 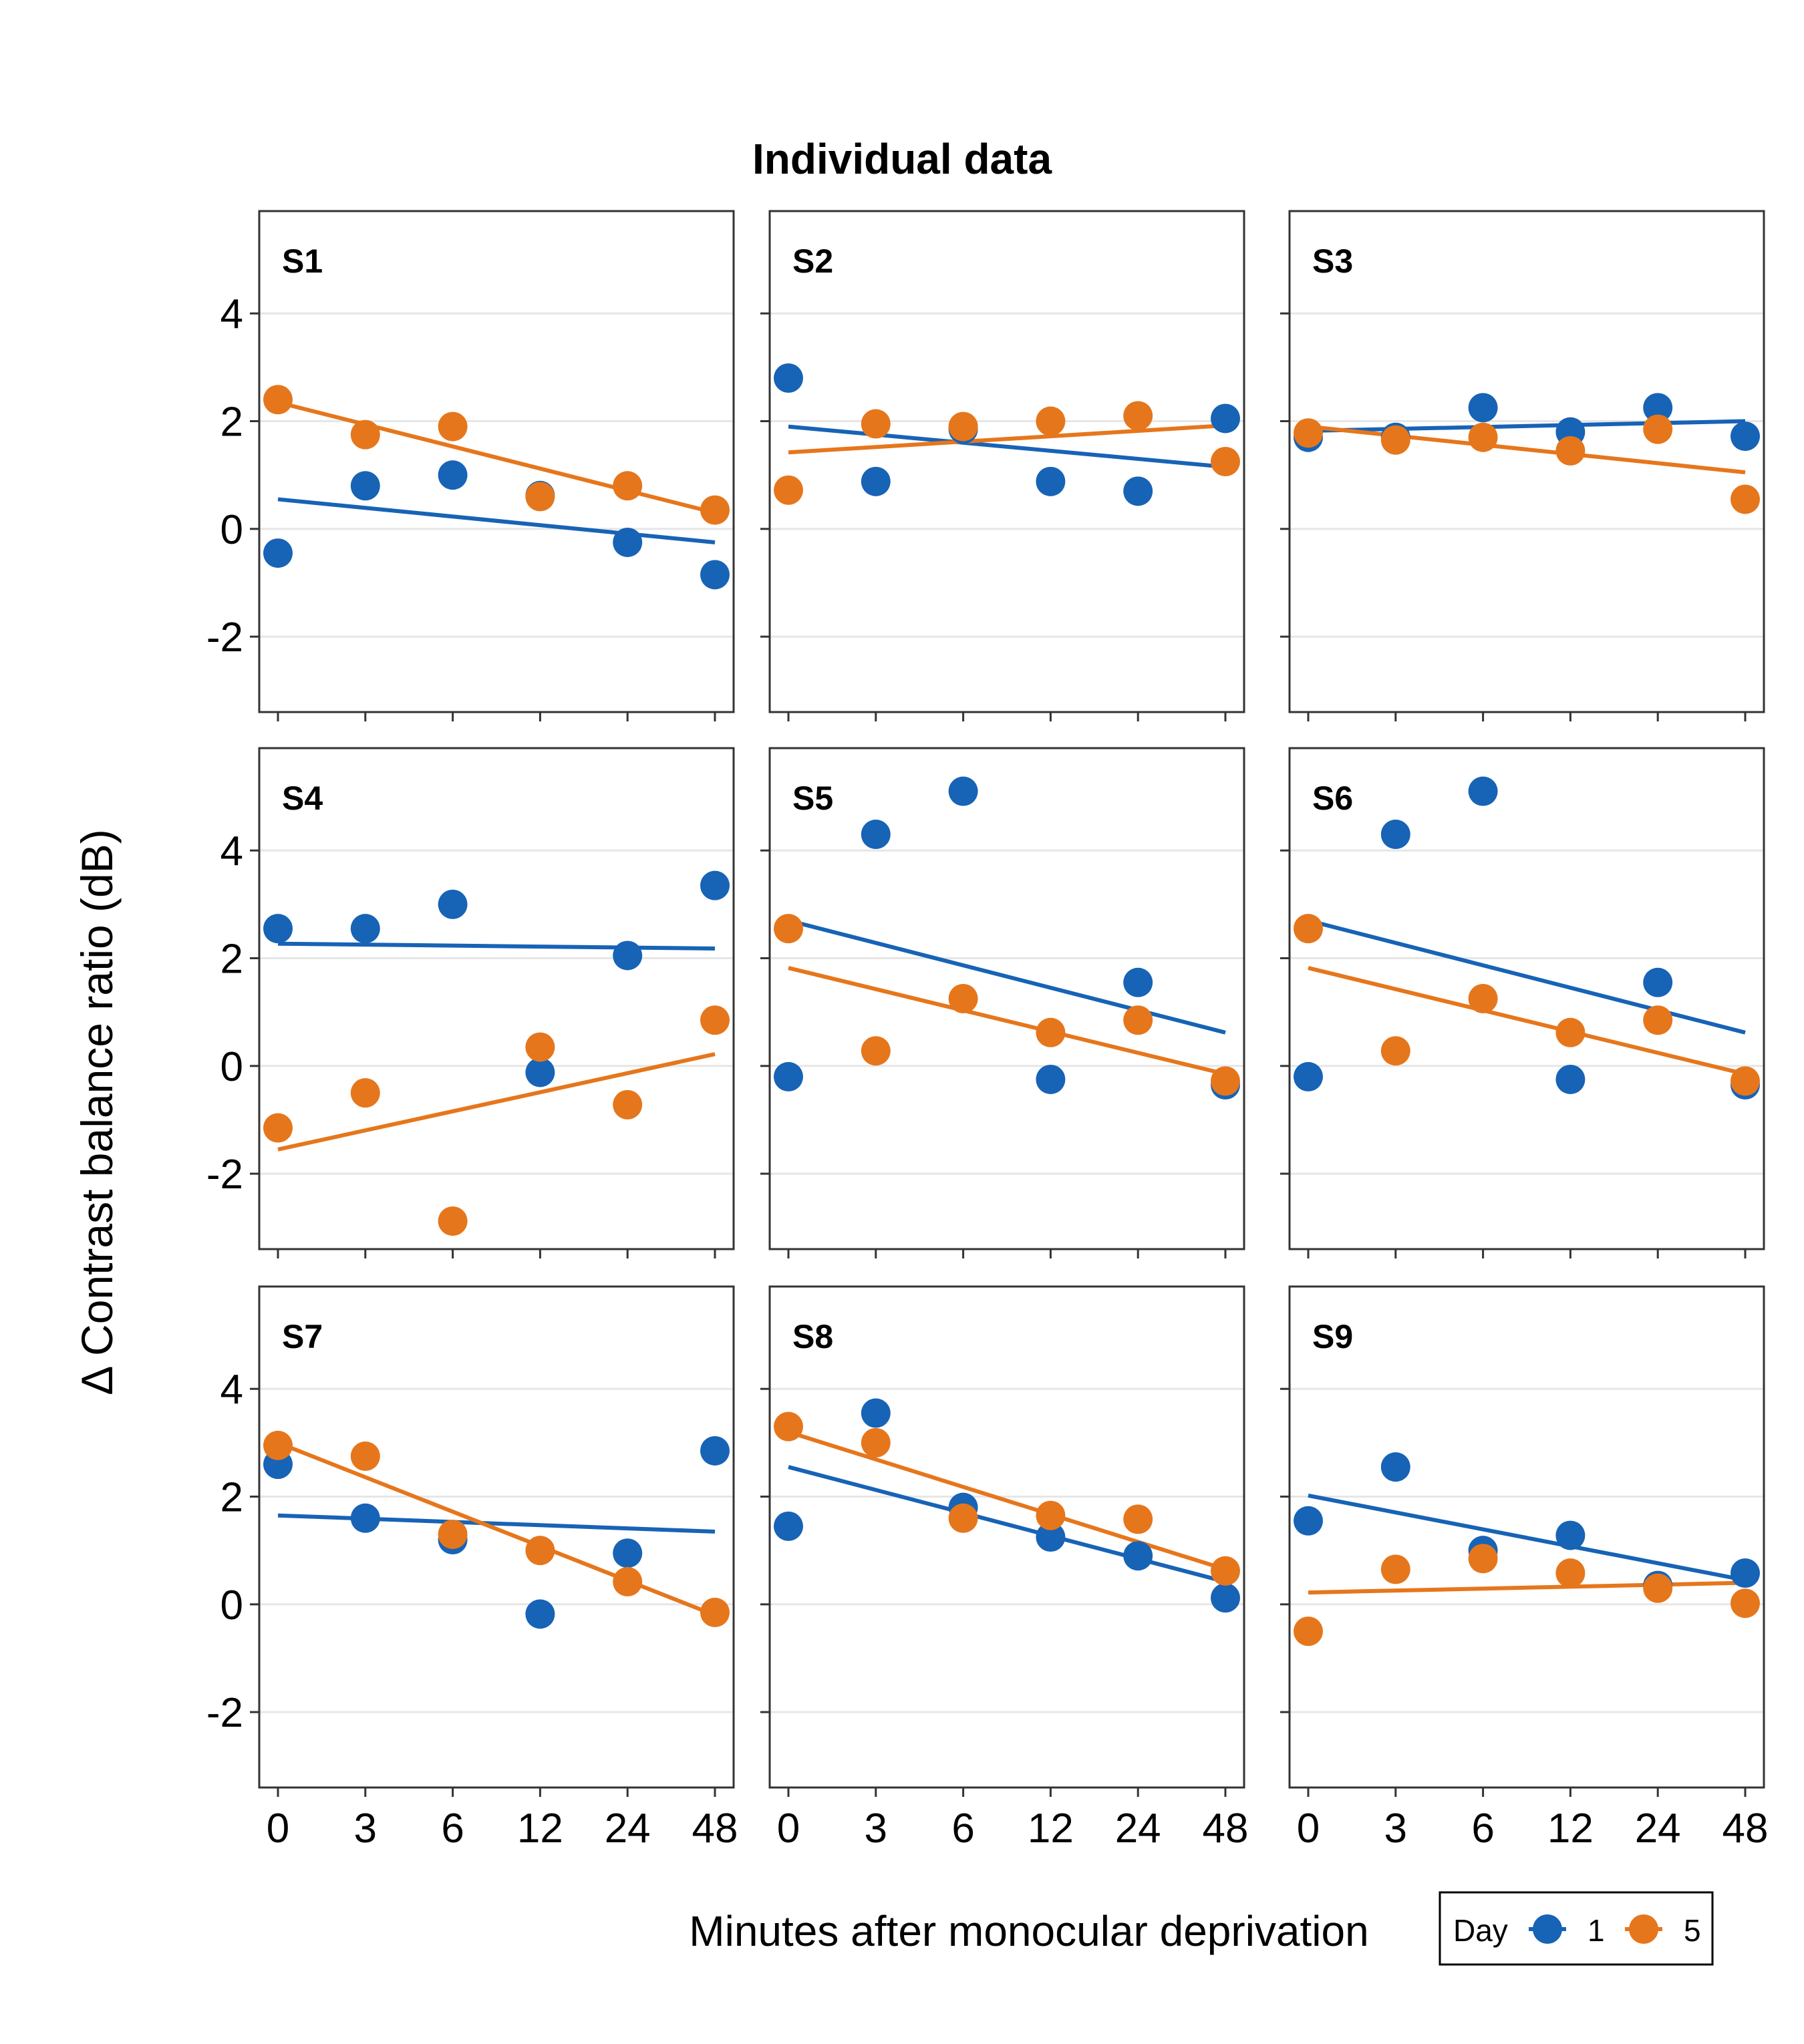 I want to click on panel-s5: S5, so click(x=1002, y=1002).